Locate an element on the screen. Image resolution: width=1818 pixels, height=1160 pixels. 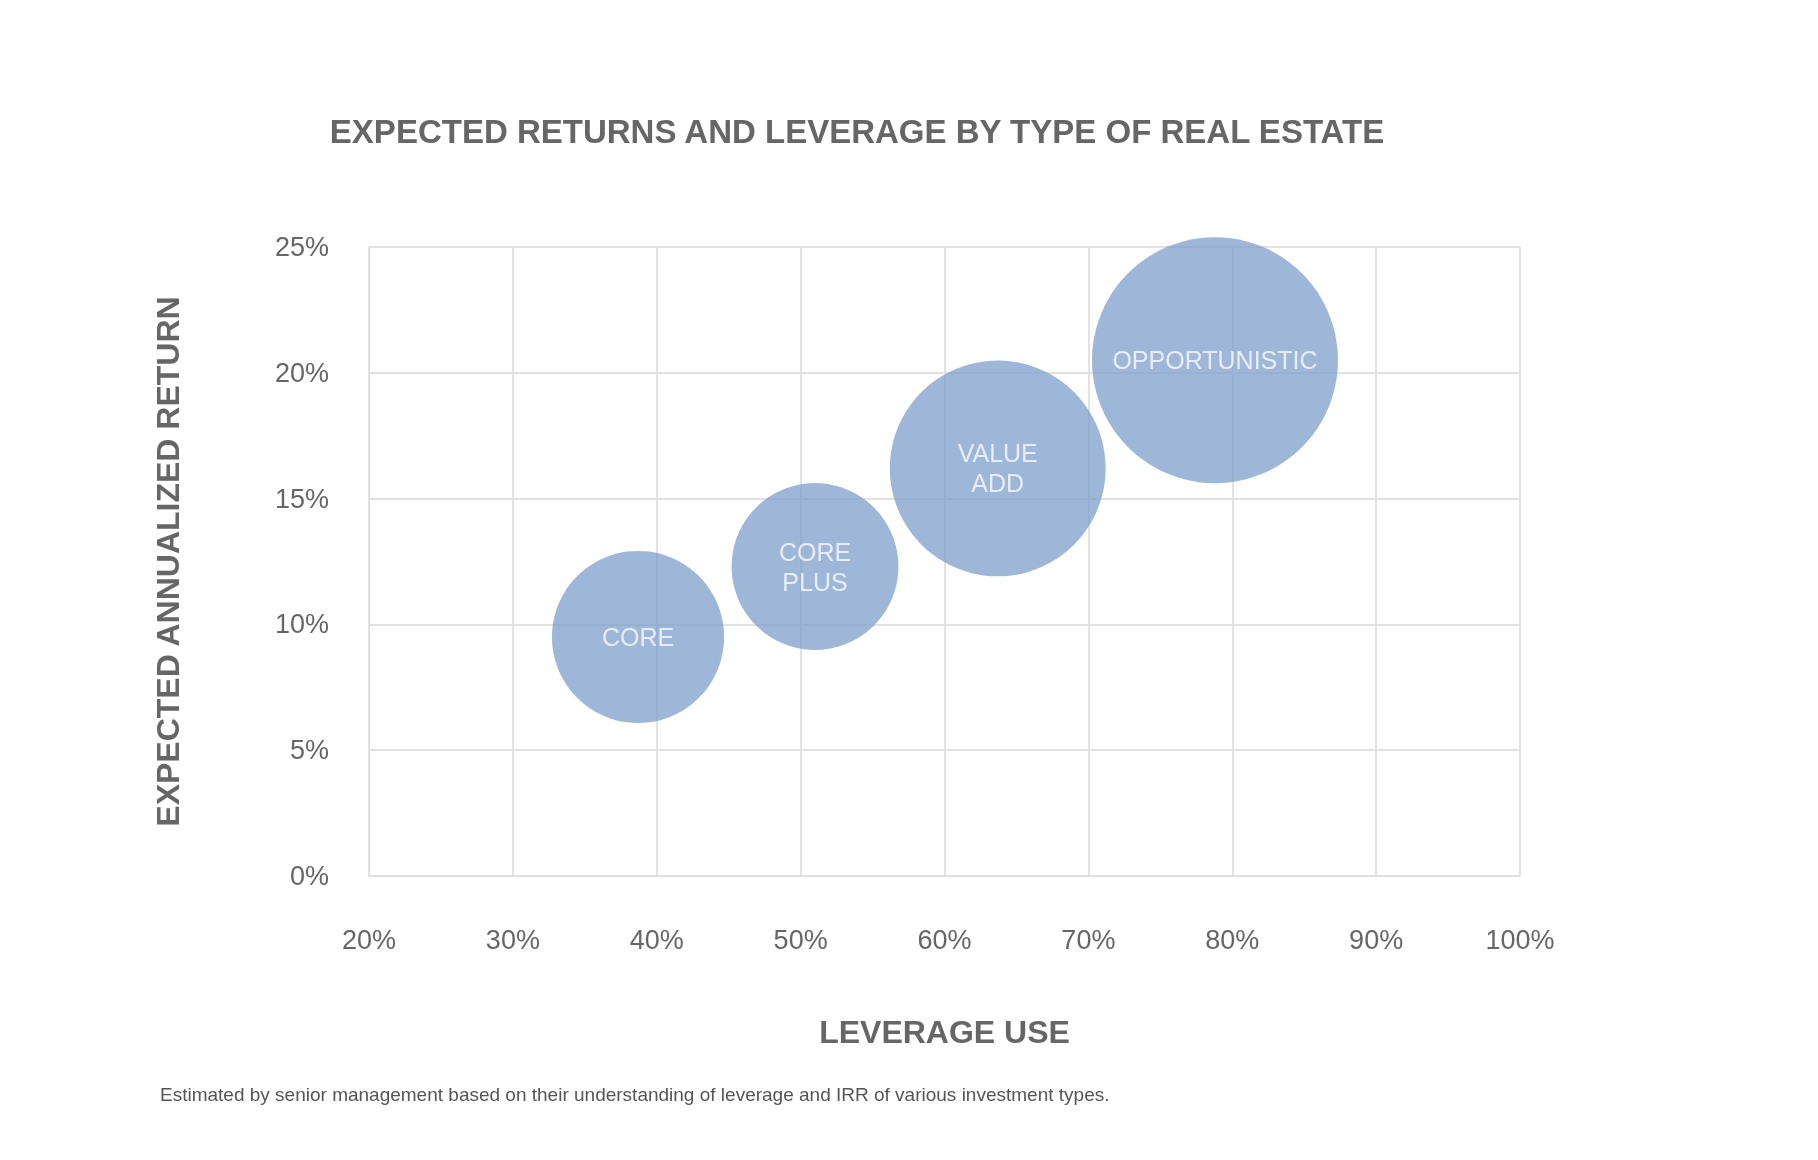
y-tick-label: 15% is located at coordinates (301, 498).